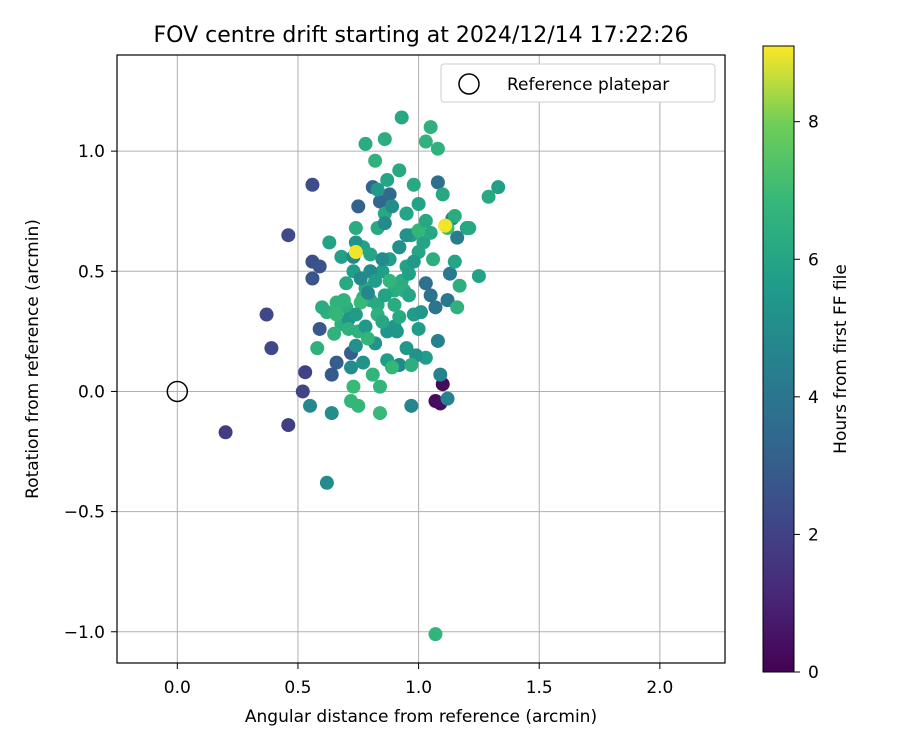 The image size is (900, 754). I want to click on colorbar-tick-label: 0, so click(813, 673).